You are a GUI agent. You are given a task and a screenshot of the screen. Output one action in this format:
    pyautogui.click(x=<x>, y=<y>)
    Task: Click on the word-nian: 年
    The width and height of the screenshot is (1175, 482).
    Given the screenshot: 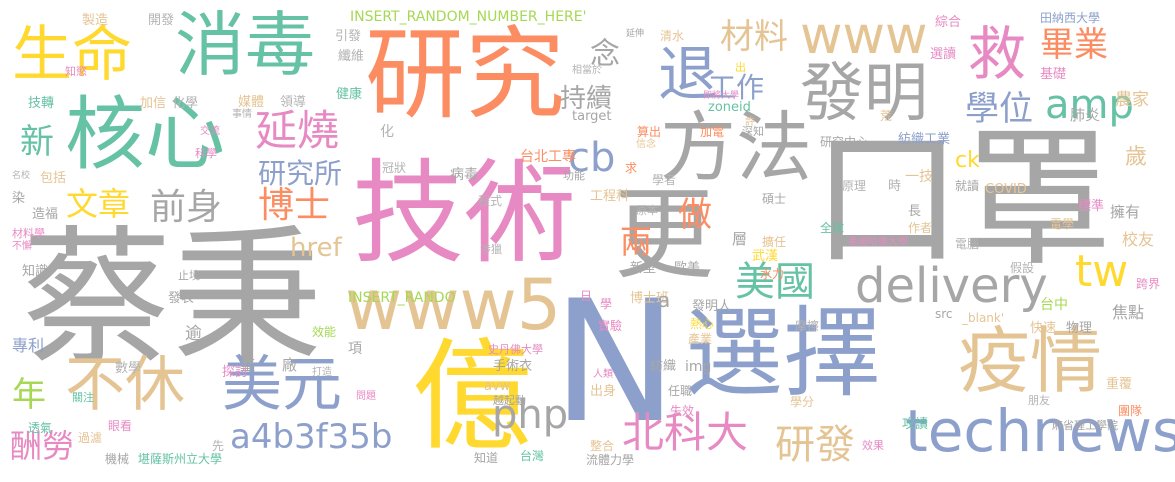 What is the action you would take?
    pyautogui.click(x=29, y=395)
    